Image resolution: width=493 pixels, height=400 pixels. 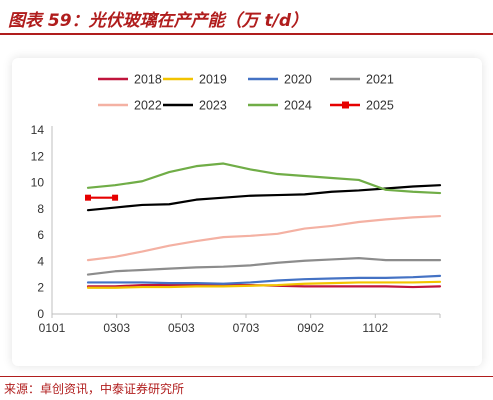 What do you see at coordinates (158, 21) in the screenshot?
I see `figure-title: 图表 59：光伏玻璃在产产能（万 t/d）` at bounding box center [158, 21].